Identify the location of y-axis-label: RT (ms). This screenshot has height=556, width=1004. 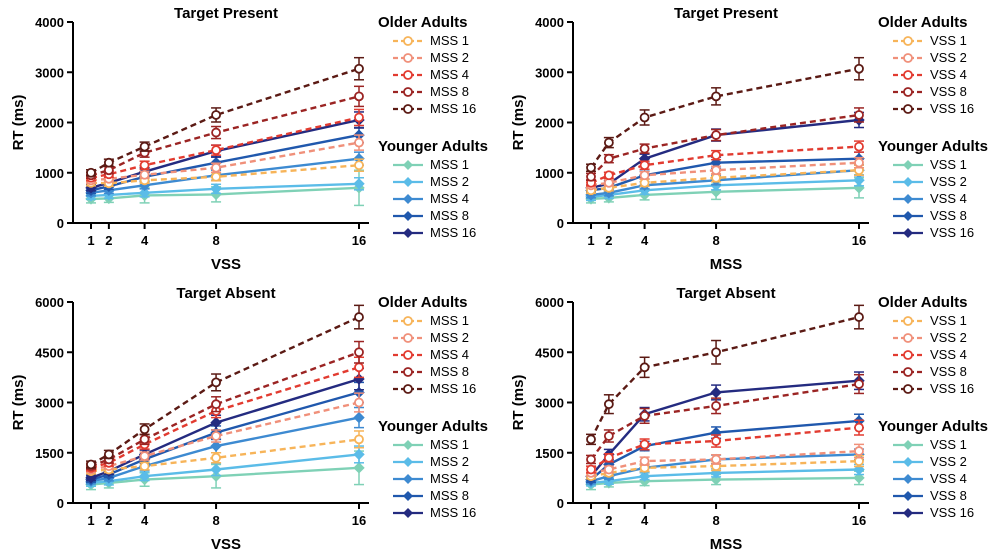
(518, 123).